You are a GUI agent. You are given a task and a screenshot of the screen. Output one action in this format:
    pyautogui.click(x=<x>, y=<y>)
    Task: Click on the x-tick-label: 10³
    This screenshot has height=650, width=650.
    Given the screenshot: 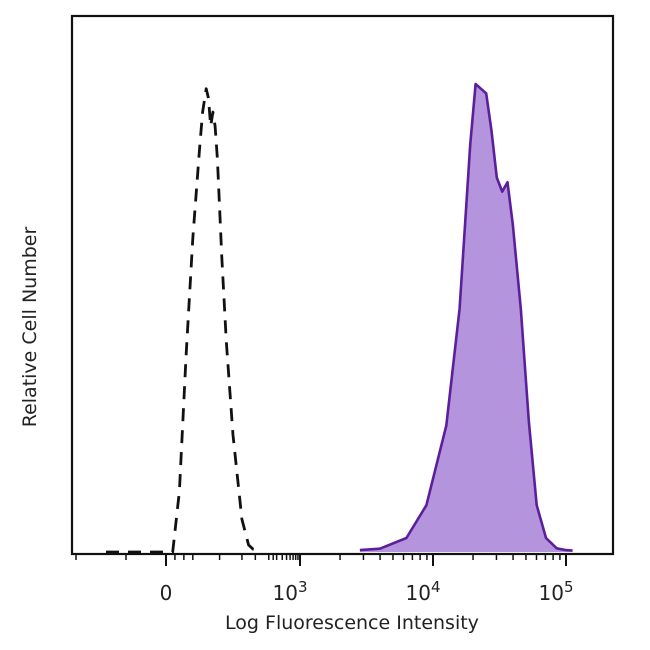 What is the action you would take?
    pyautogui.click(x=290, y=591)
    